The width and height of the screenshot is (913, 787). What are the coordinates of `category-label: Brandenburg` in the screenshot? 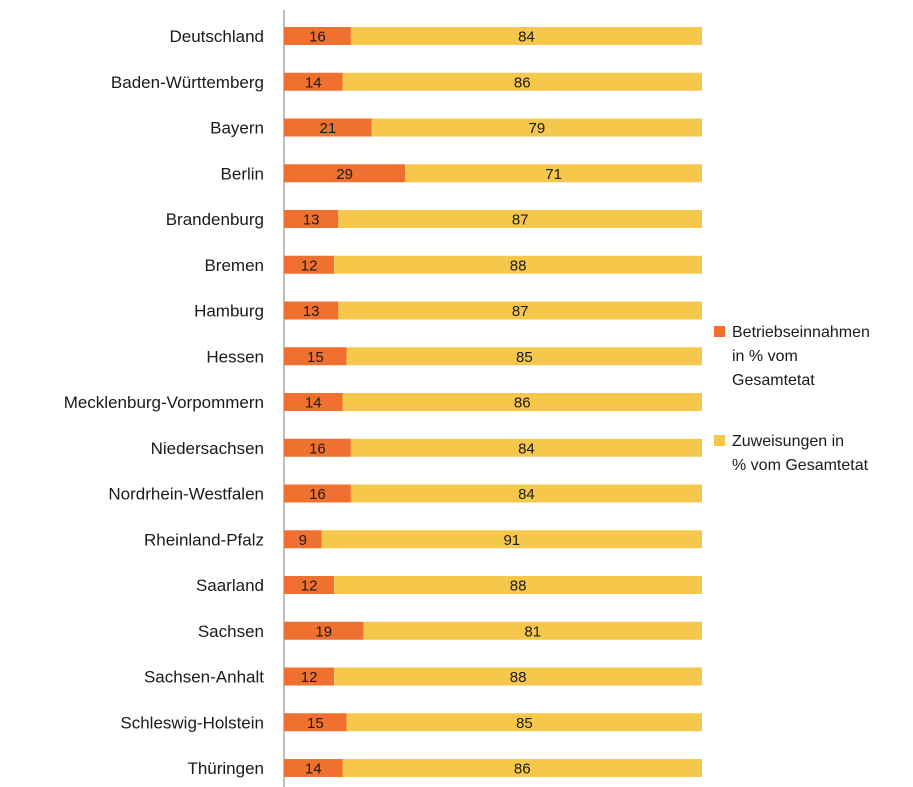 It's located at (215, 219).